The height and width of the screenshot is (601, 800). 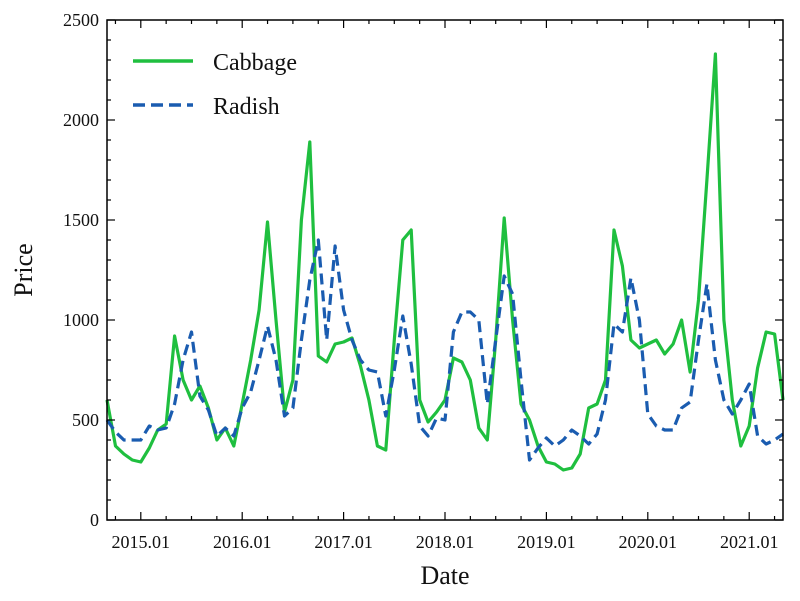 I want to click on y-tick-label: 500, so click(x=85, y=420).